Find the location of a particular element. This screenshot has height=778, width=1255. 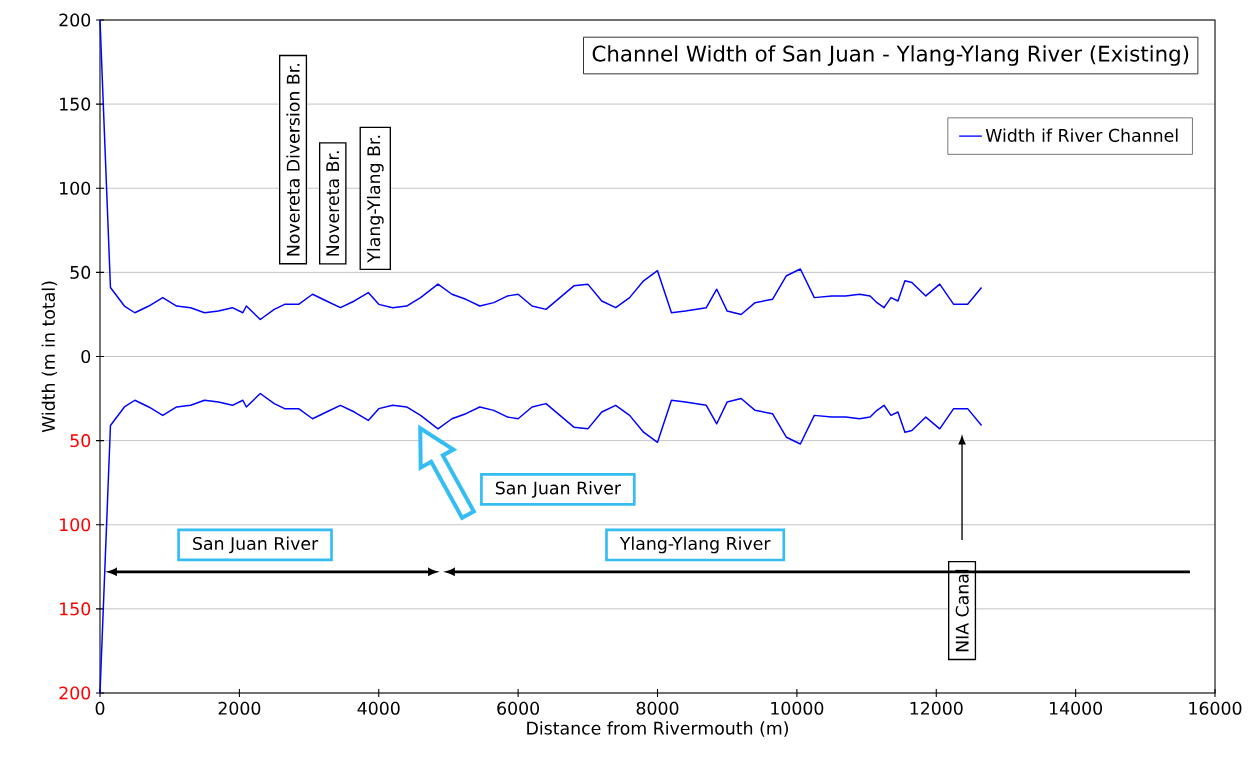

x-tick-label: 6000 is located at coordinates (518, 708).